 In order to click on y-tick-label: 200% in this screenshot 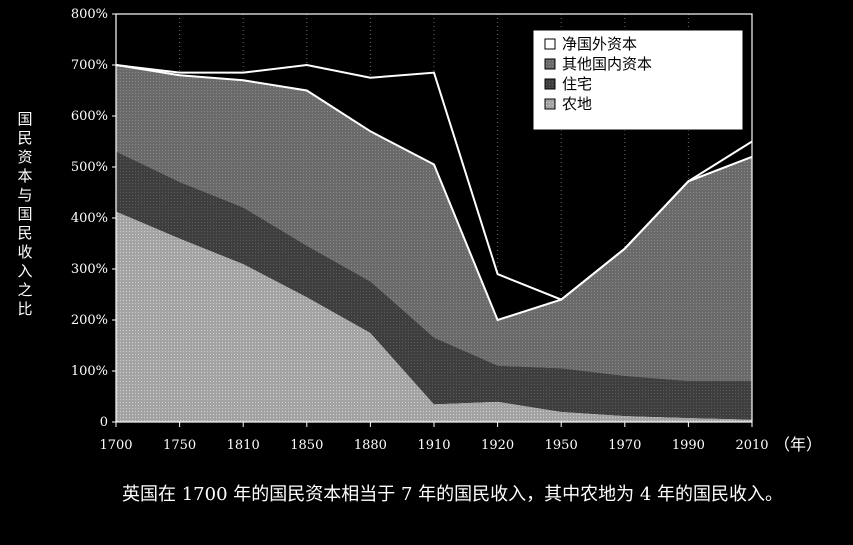, I will do `click(89, 320)`.